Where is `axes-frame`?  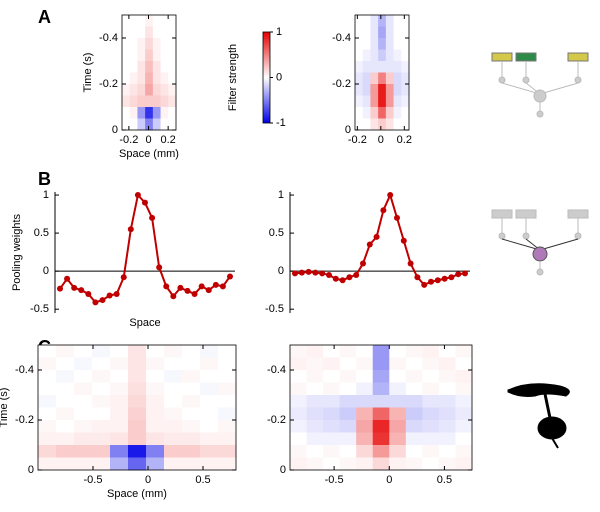 axes-frame is located at coordinates (137, 407).